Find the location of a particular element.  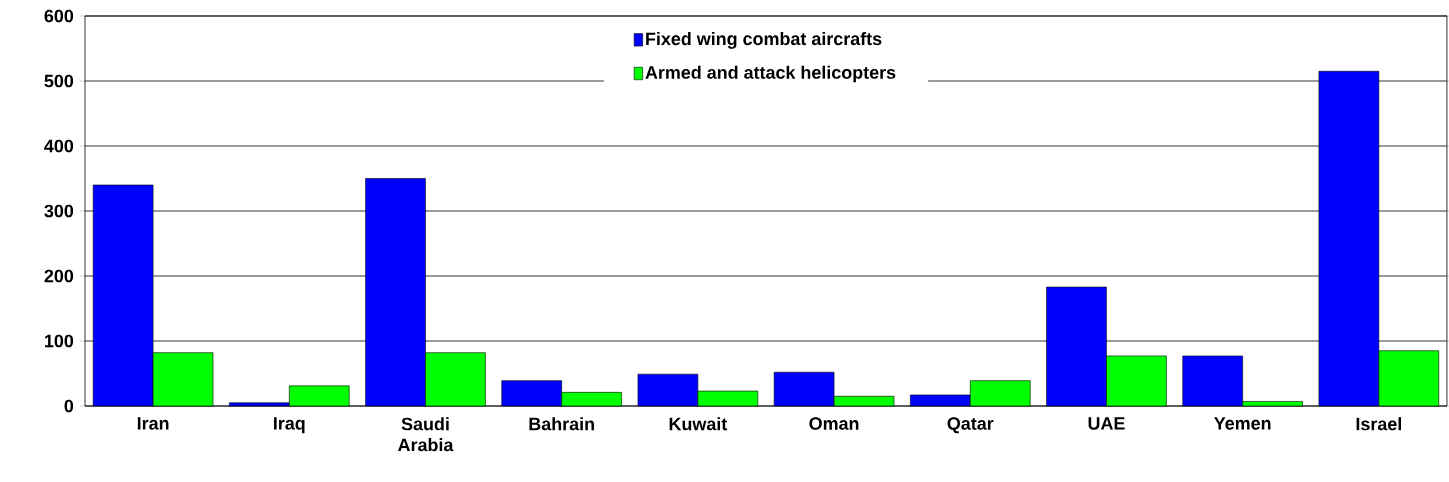

x-tick-label: Iran is located at coordinates (153, 423).